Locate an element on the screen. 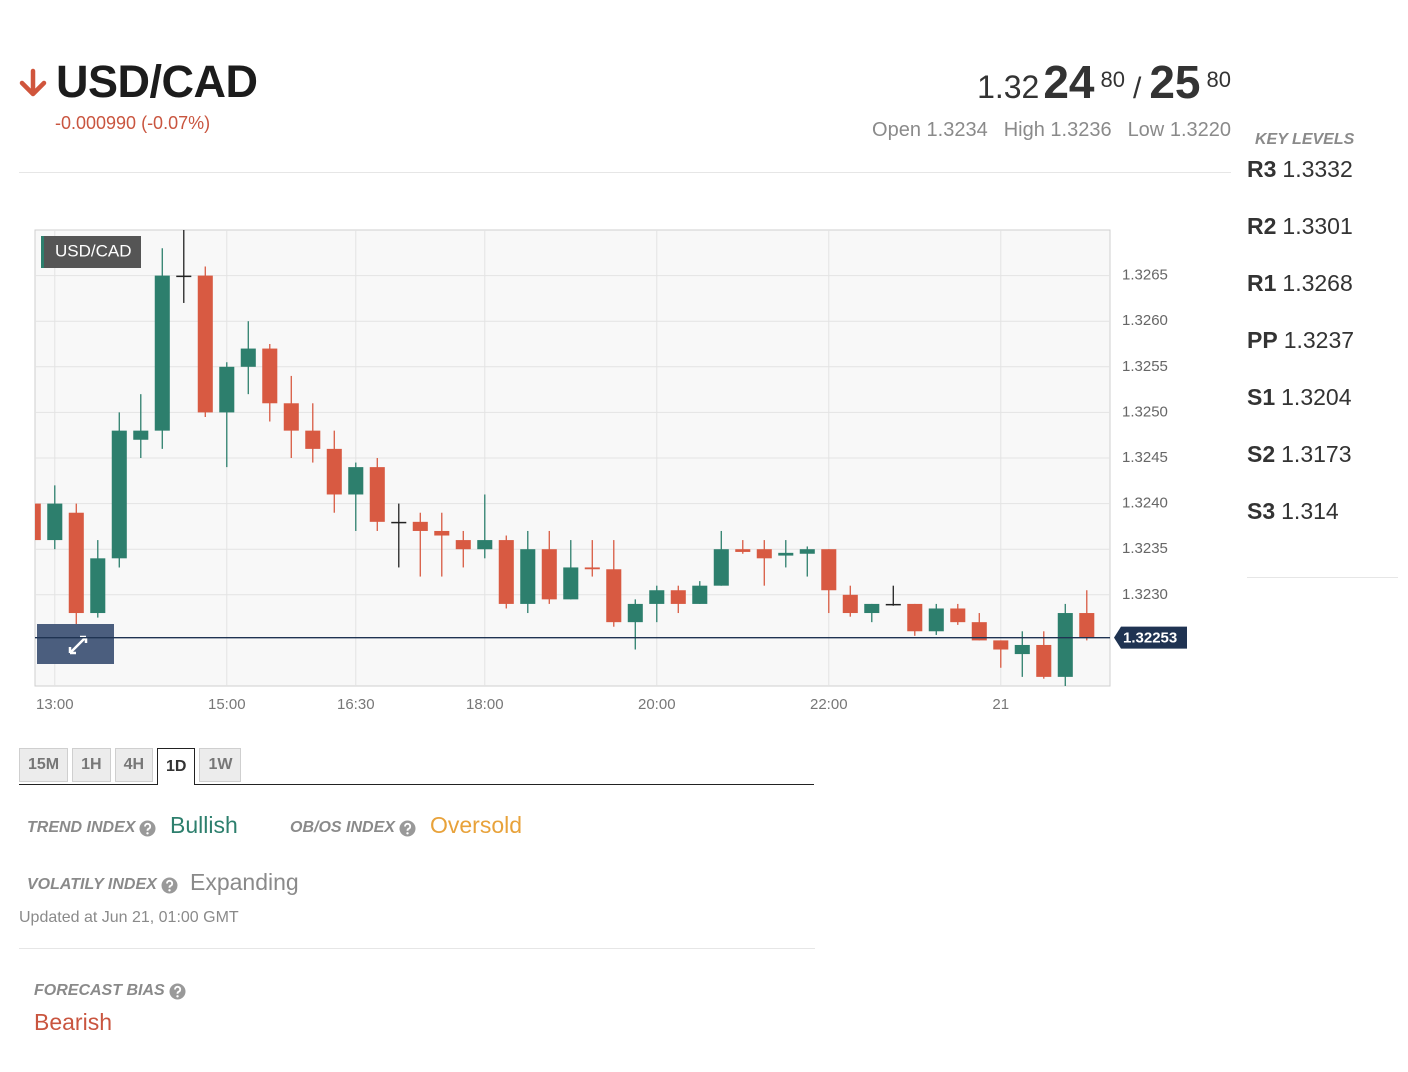 Image resolution: width=1408 pixels, height=1072 pixels. stats: Open 1.3234 High 1.3236 Low 1.3220 is located at coordinates (1051, 130).